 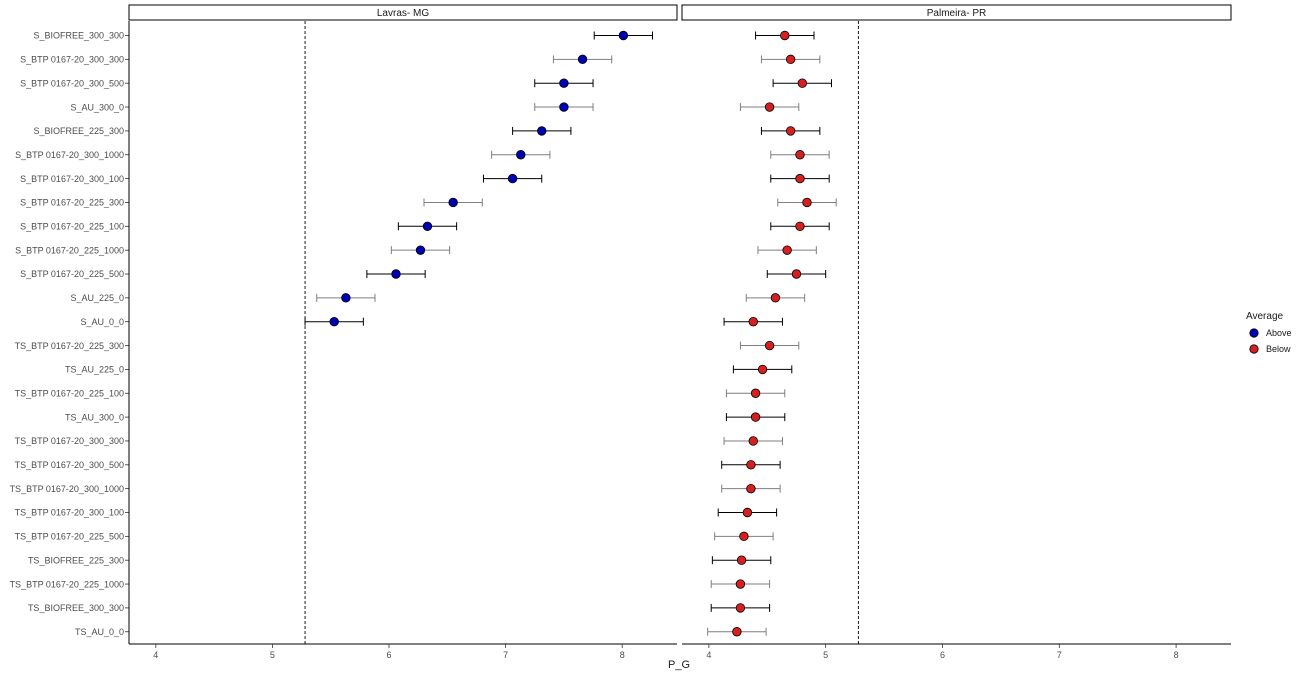 What do you see at coordinates (1278, 349) in the screenshot?
I see `legend-label: Below` at bounding box center [1278, 349].